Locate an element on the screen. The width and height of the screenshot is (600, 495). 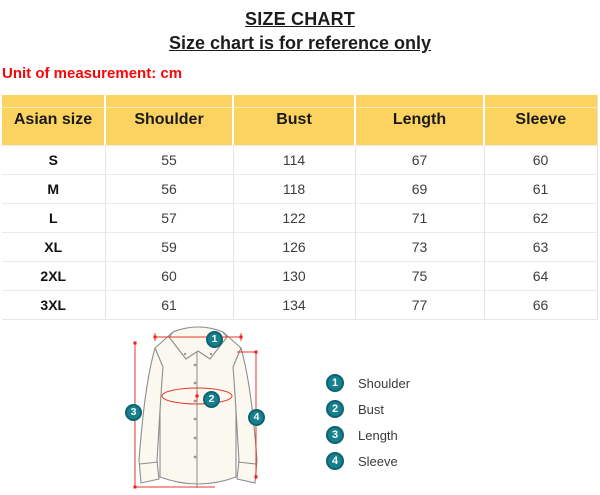
column-header-sleeve: Sleeve is located at coordinates (540, 120).